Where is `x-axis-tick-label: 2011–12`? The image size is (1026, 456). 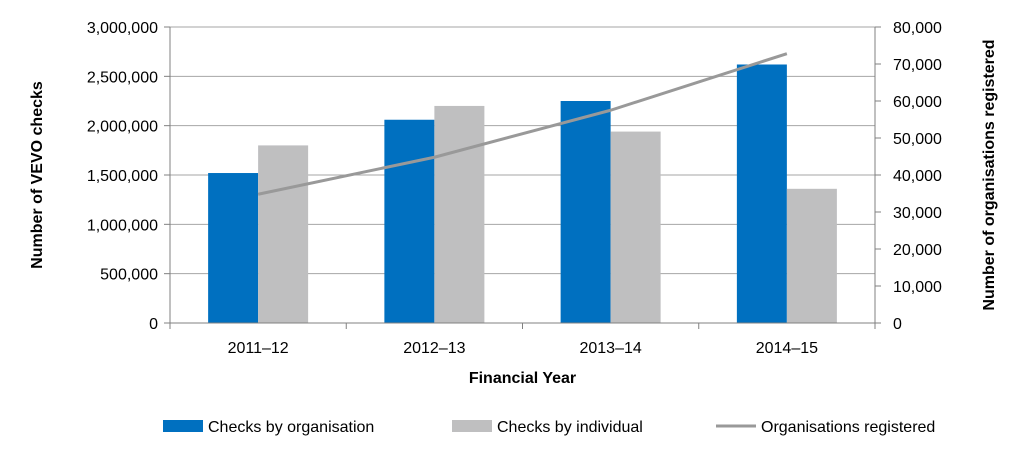
x-axis-tick-label: 2011–12 is located at coordinates (258, 348).